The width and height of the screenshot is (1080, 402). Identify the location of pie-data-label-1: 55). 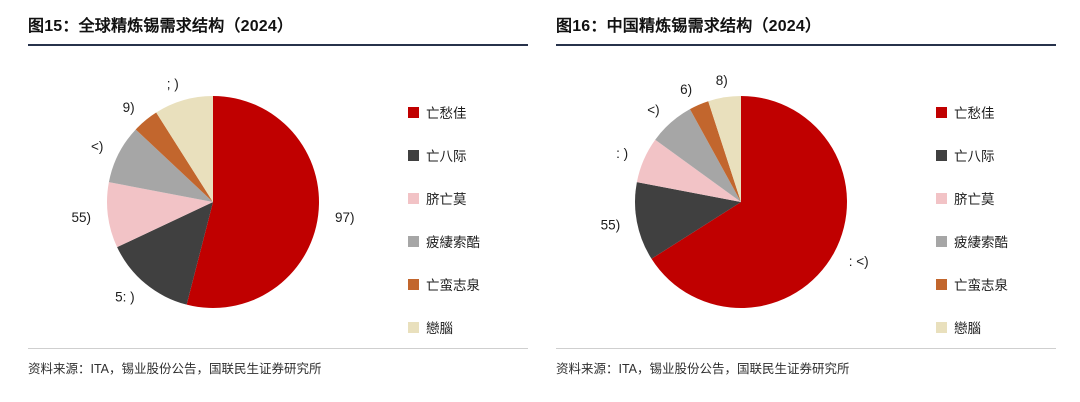
(611, 225).